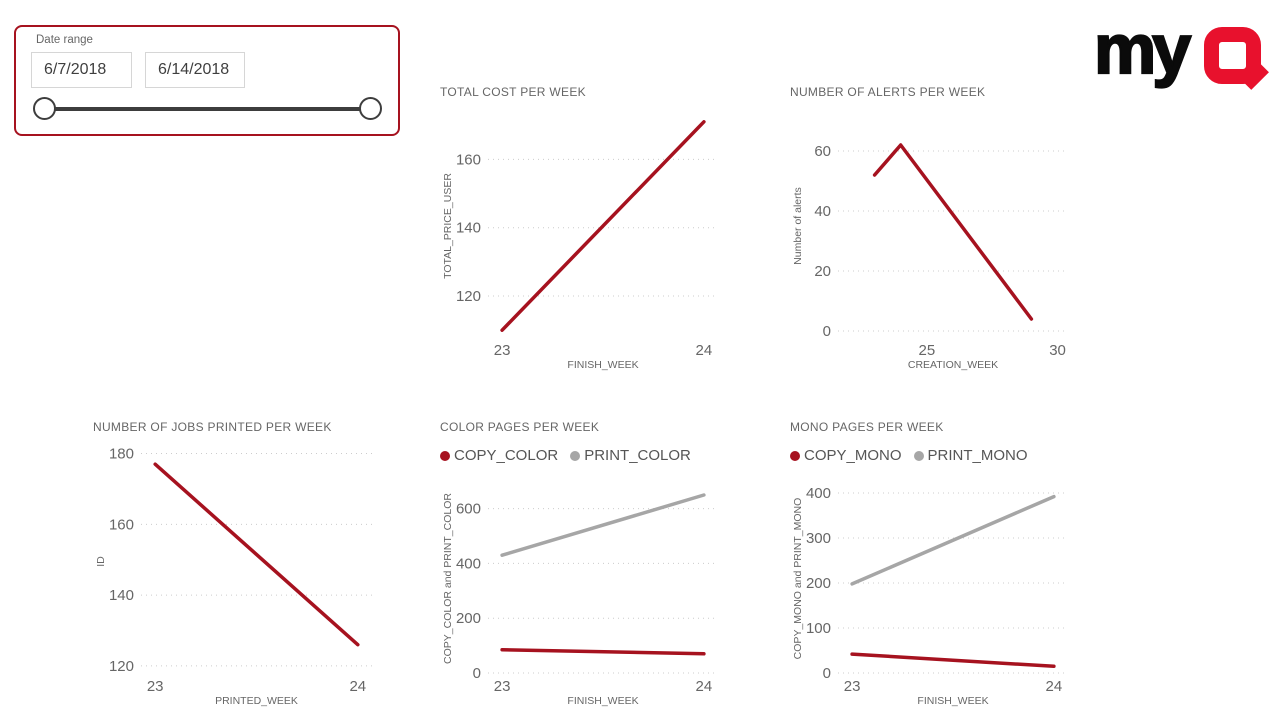 The image size is (1281, 726). I want to click on y-tick-label: 40, so click(822, 211).